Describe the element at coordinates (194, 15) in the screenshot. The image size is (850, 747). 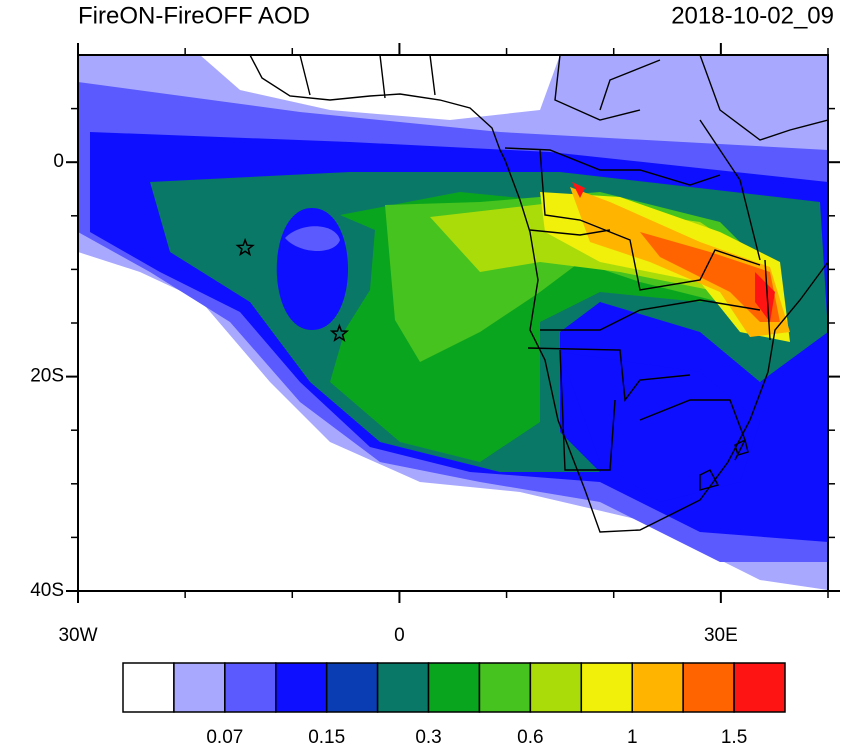
I see `chart-title: FireON-FireOFF AOD` at that location.